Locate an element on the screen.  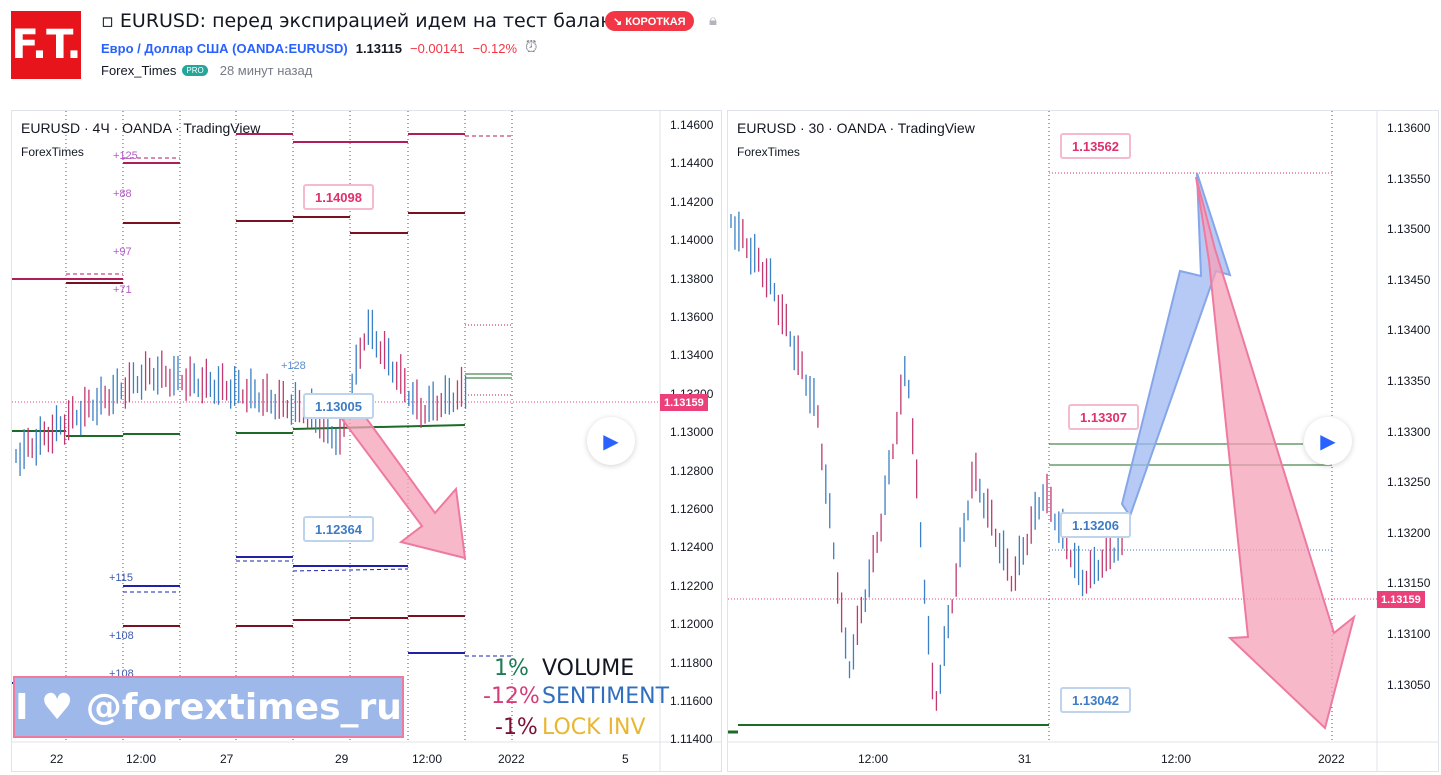
callout-1-13206: 1.13206 is located at coordinates (1095, 525).